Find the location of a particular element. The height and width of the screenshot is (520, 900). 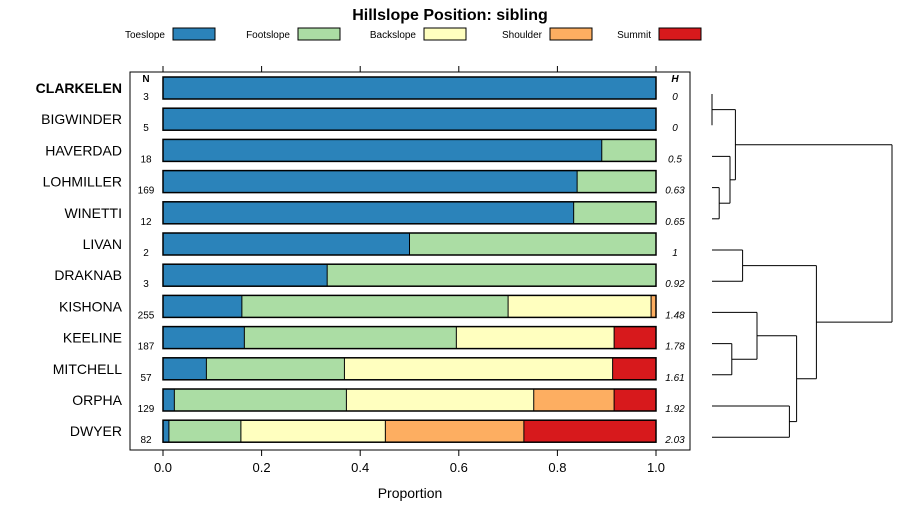

row-label: ORPHA is located at coordinates (97, 400).